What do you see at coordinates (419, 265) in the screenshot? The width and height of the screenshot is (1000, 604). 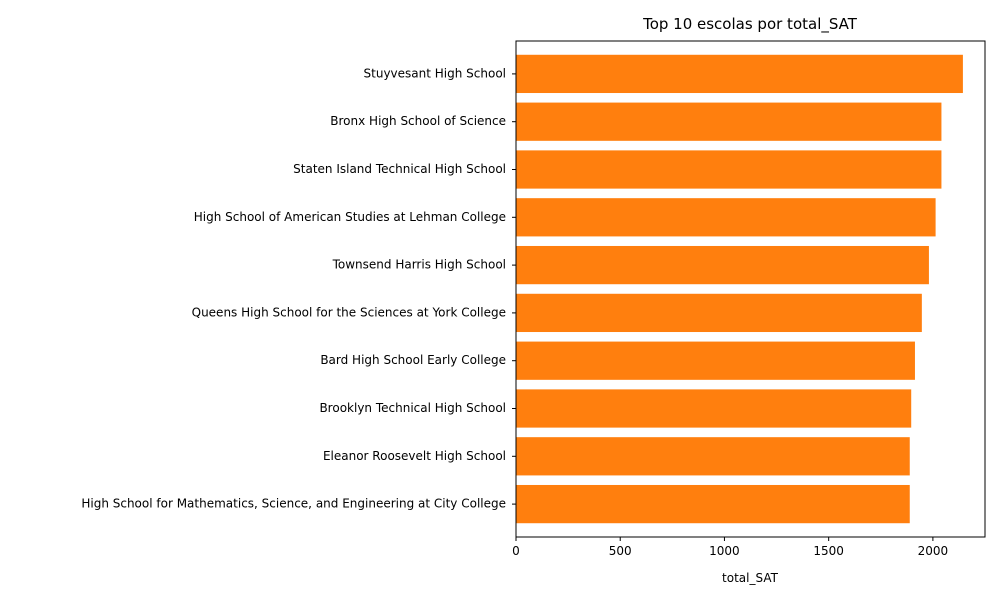 I see `y-tick-label: Townsend Harris High School` at bounding box center [419, 265].